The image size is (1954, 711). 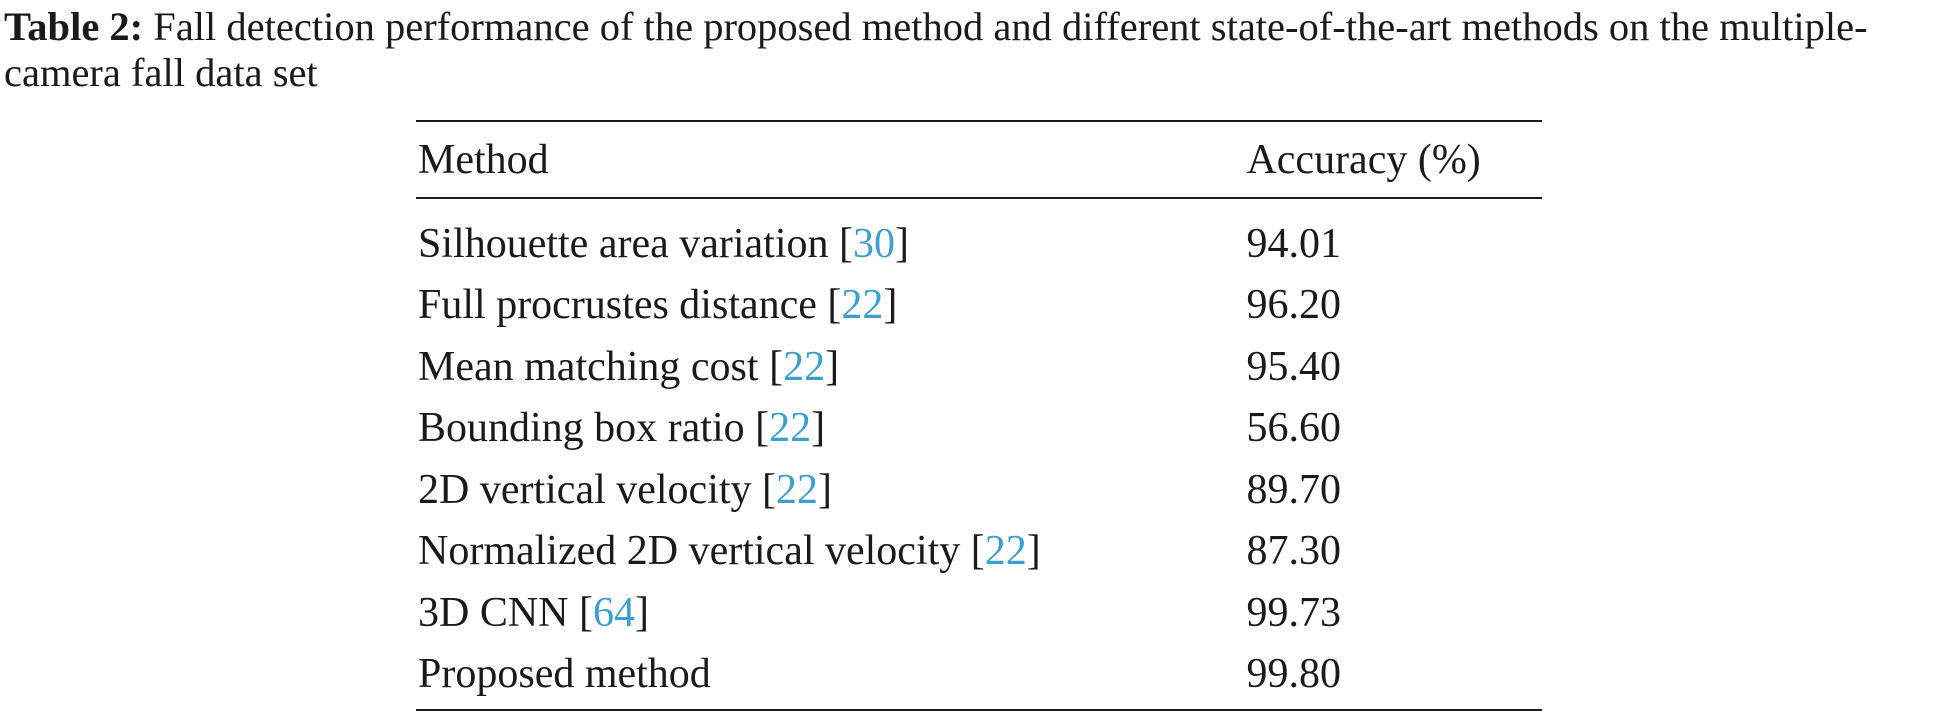 I want to click on method-cell: Mean matching cost [22], so click(x=830, y=367).